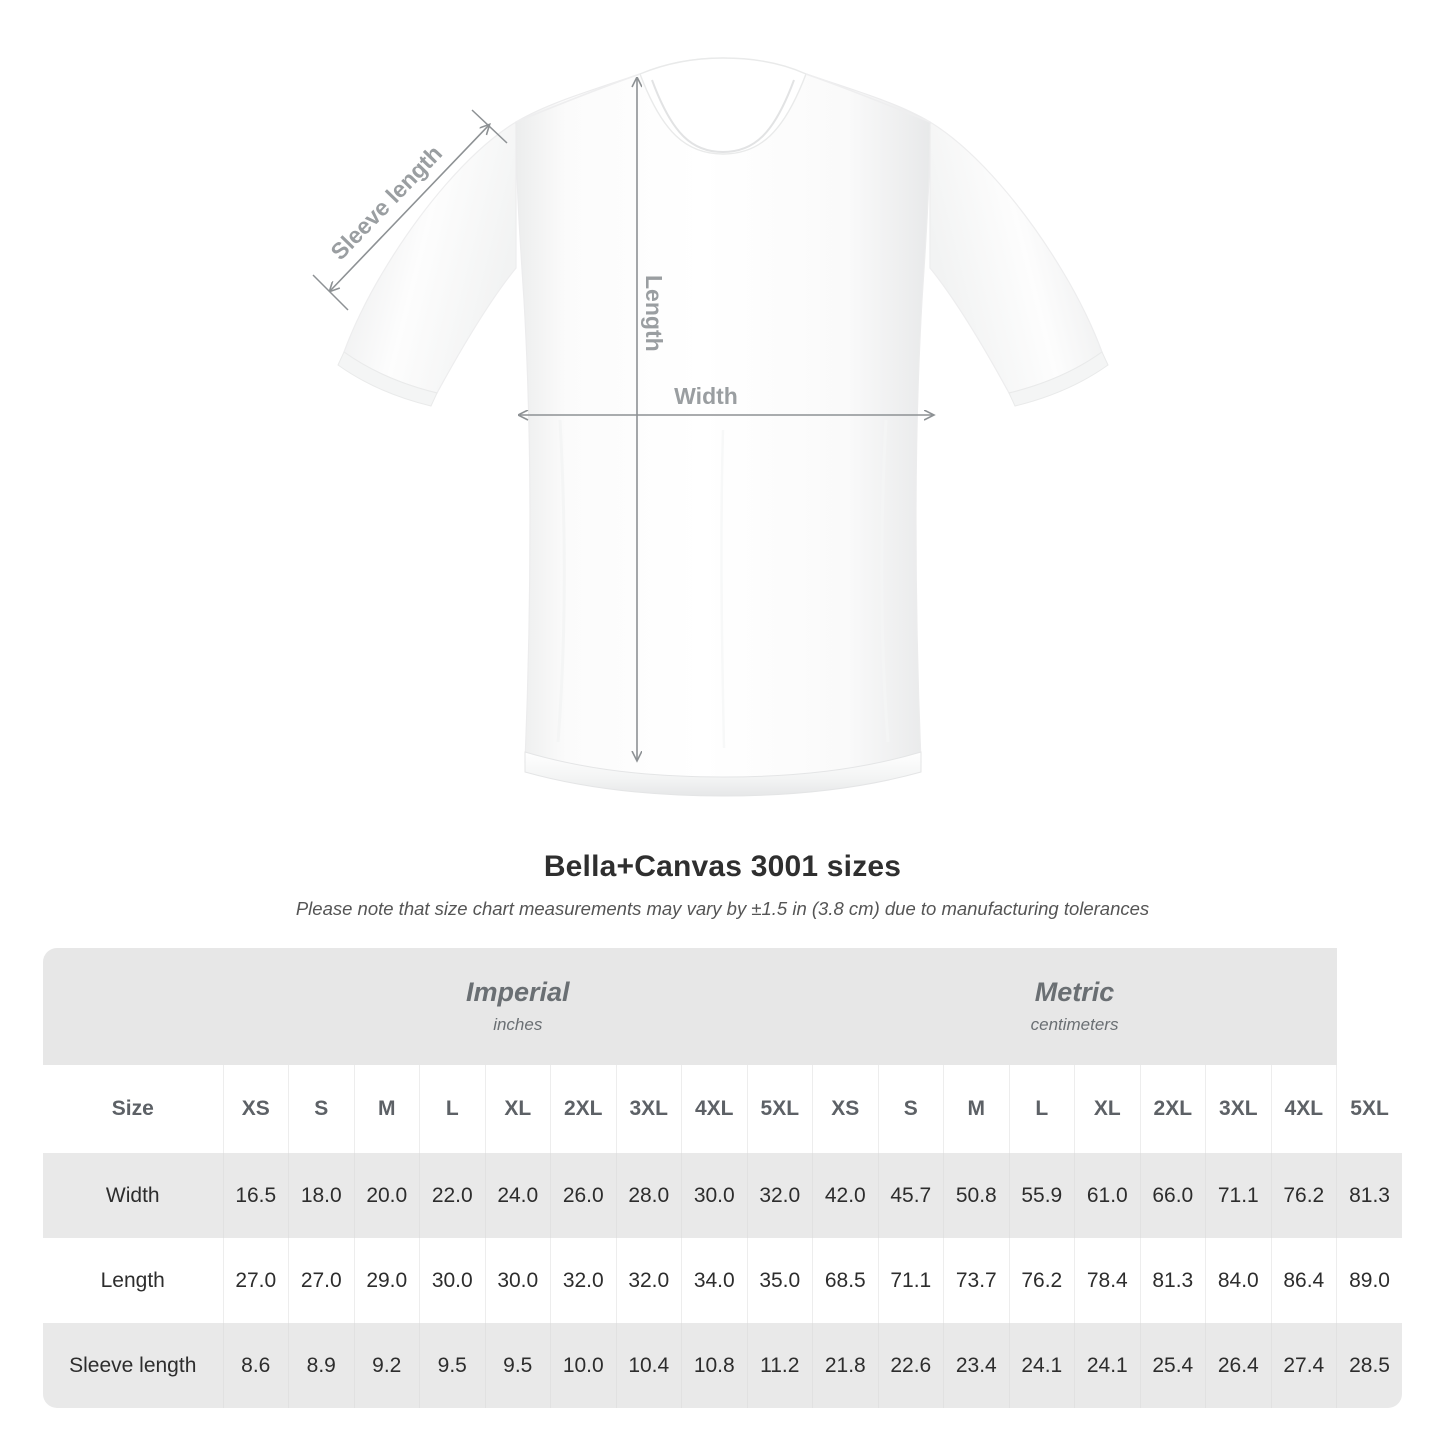  I want to click on size-header-imperial-m: M, so click(387, 1109).